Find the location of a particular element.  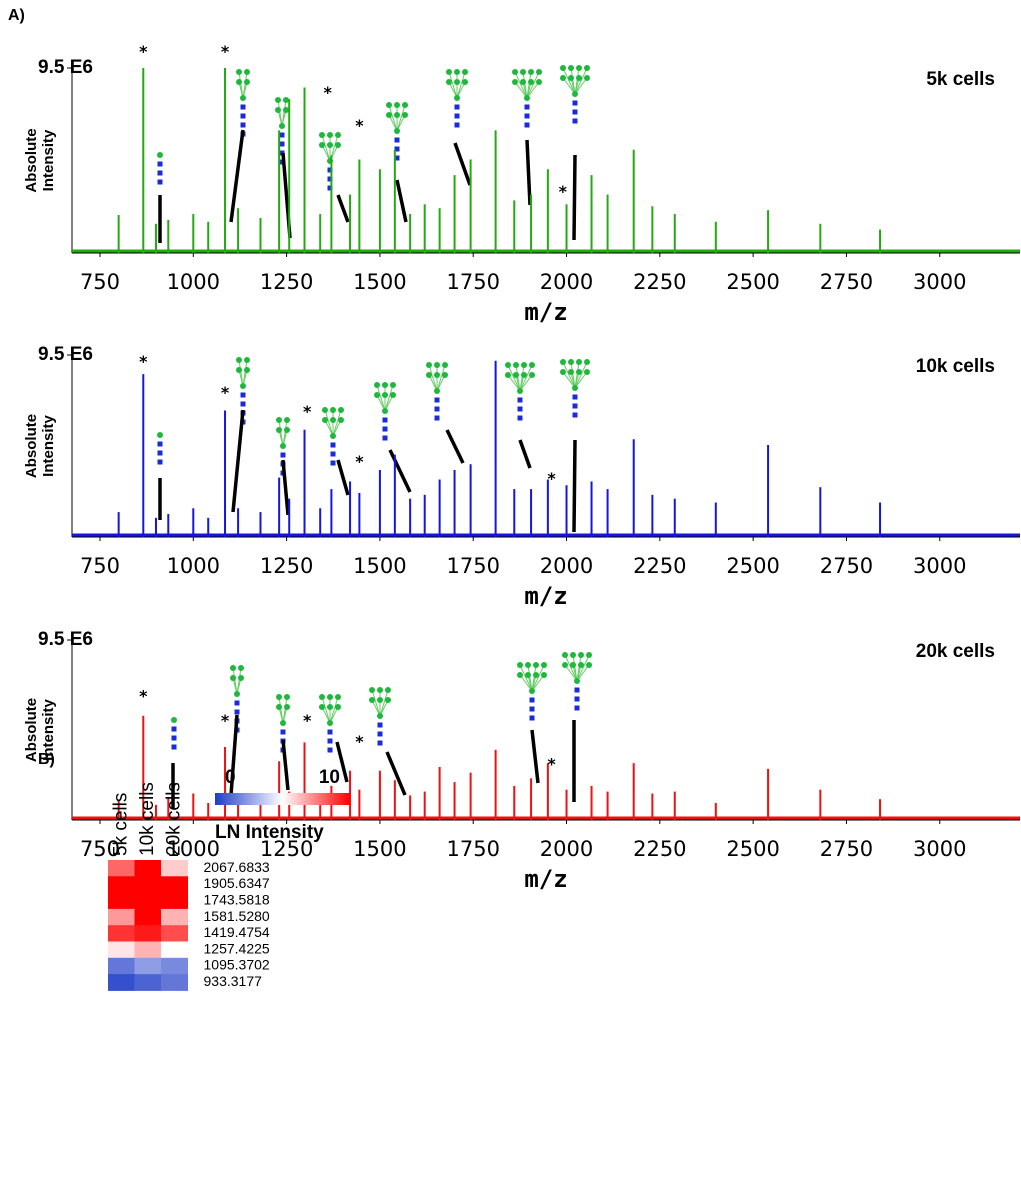

x-tick-label: 750 is located at coordinates (100, 282).